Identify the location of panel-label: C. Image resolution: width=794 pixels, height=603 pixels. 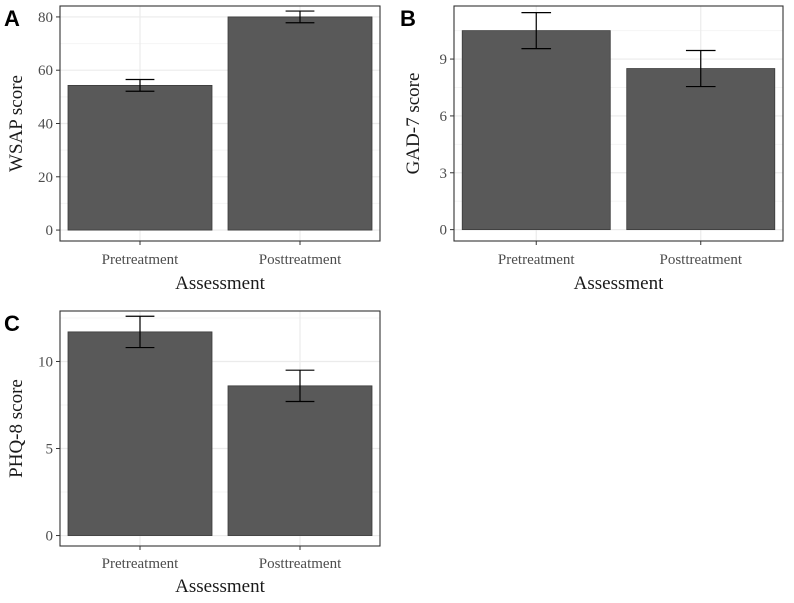
(12, 323).